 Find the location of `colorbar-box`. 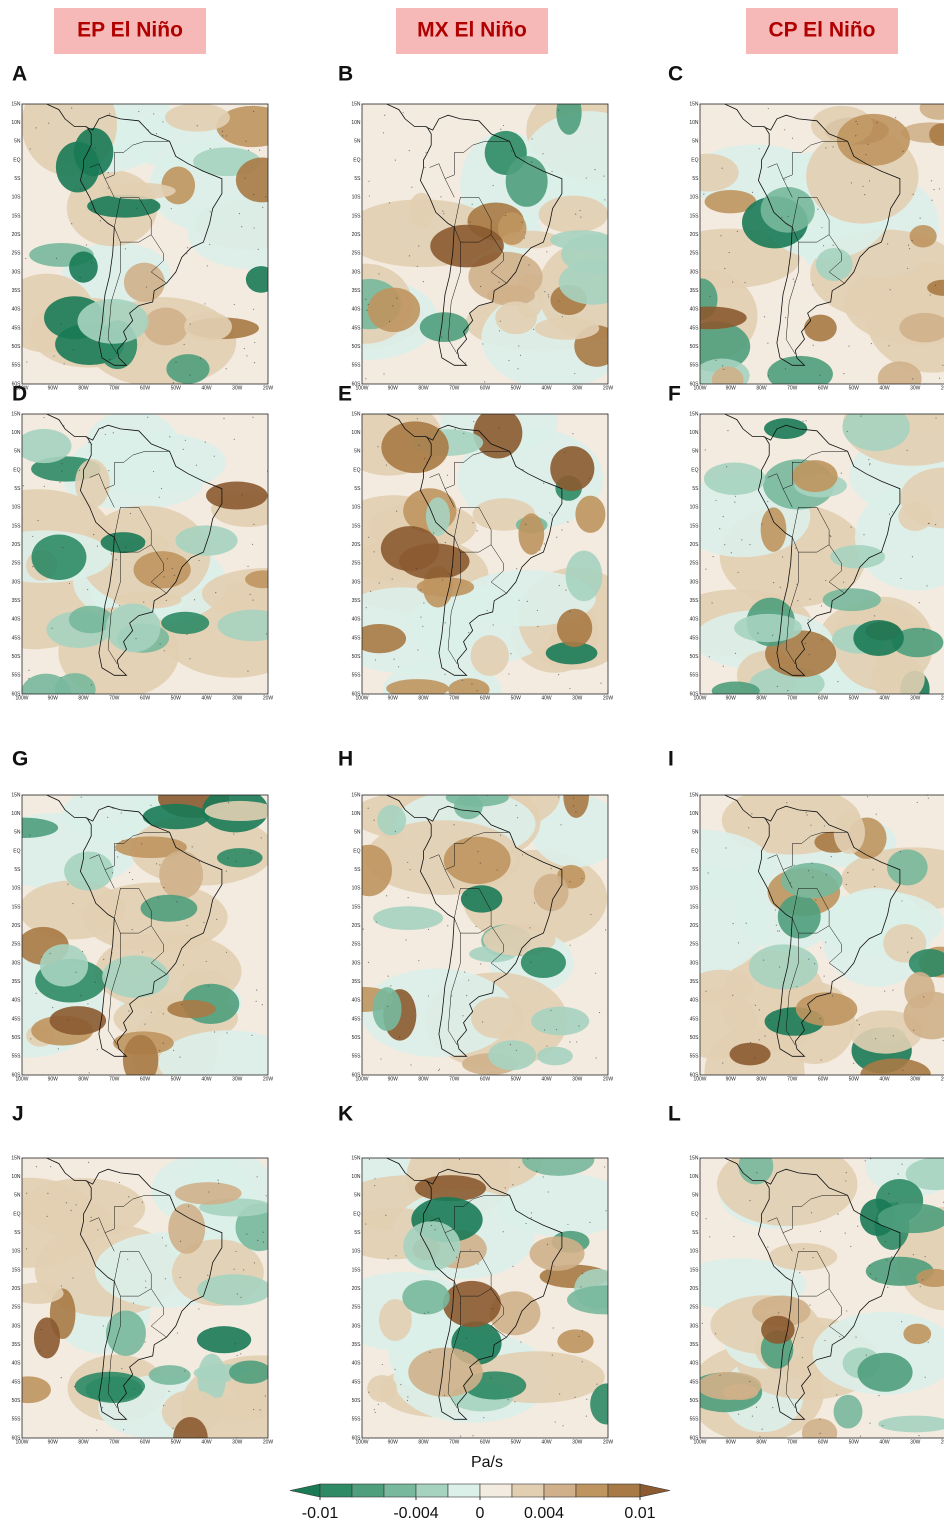

colorbar-box is located at coordinates (336, 1490).